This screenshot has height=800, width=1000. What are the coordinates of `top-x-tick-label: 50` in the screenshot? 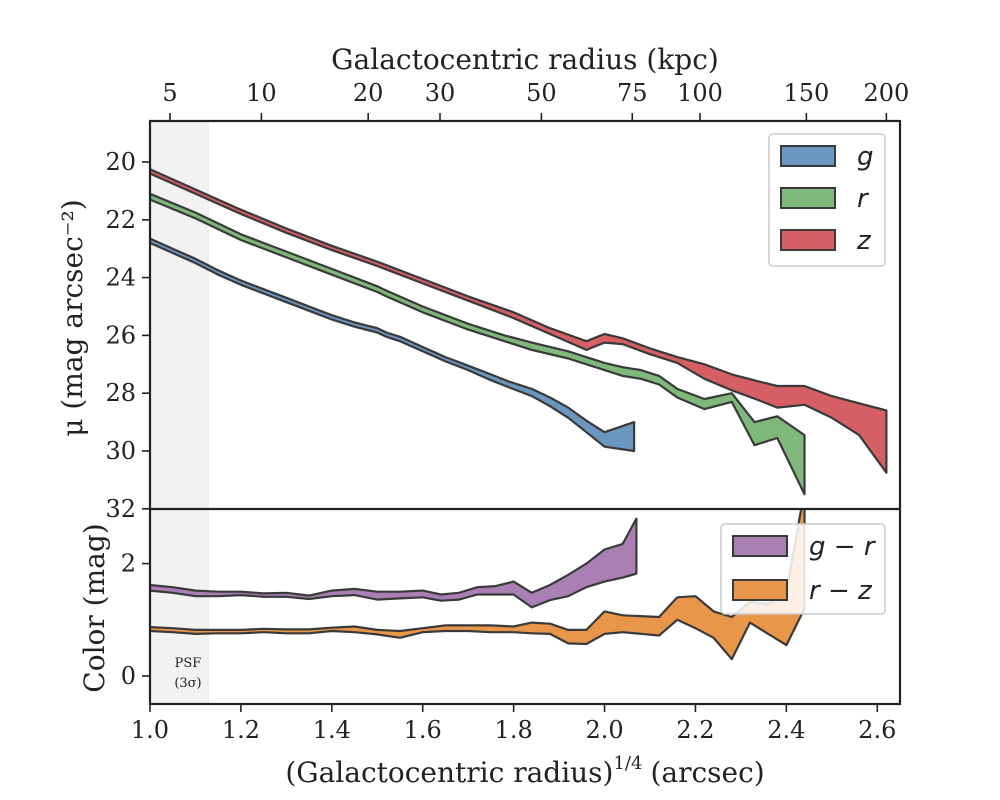 It's located at (541, 93).